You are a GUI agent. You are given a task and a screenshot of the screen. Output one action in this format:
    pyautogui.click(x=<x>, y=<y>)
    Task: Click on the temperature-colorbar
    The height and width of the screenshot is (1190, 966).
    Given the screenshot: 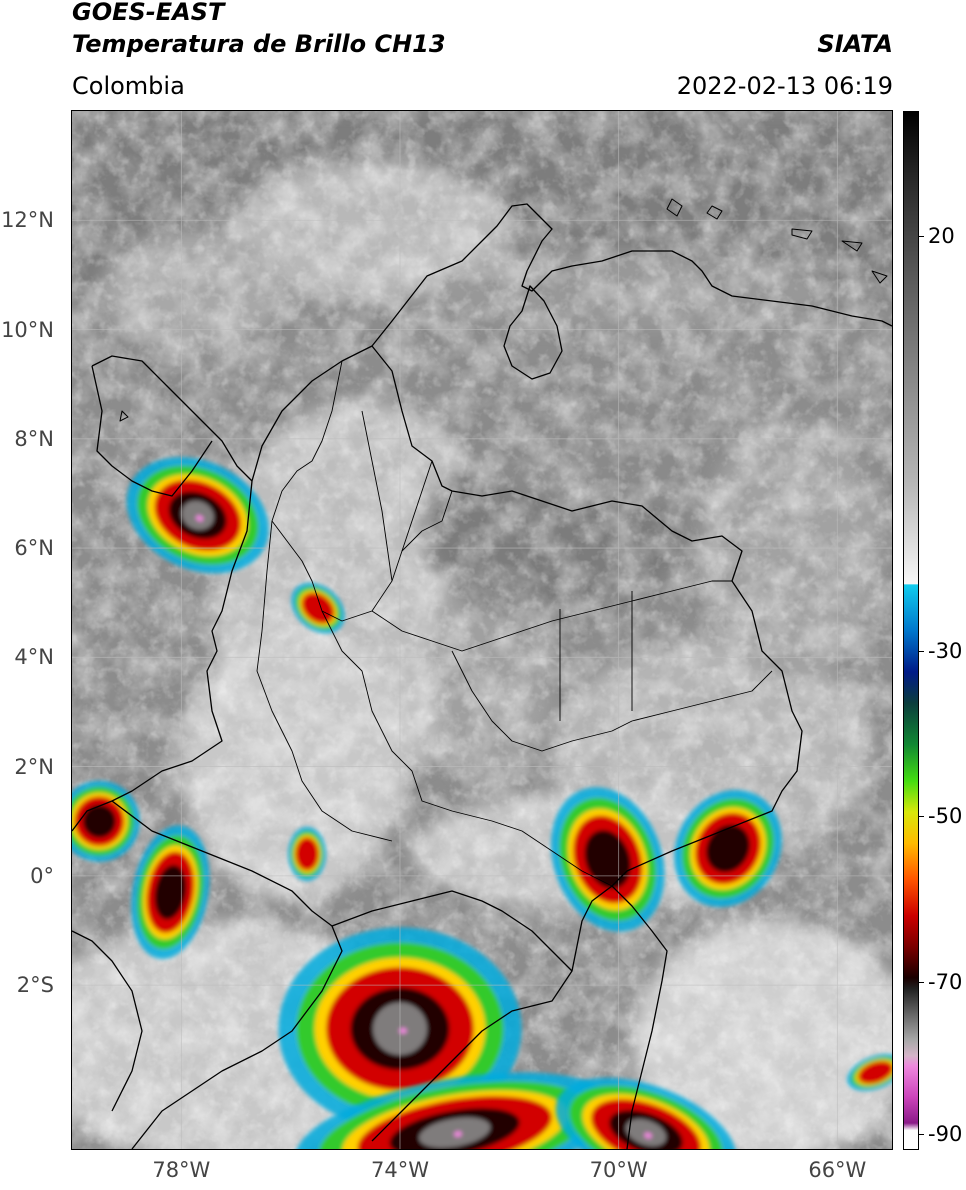 What is the action you would take?
    pyautogui.click(x=911, y=630)
    